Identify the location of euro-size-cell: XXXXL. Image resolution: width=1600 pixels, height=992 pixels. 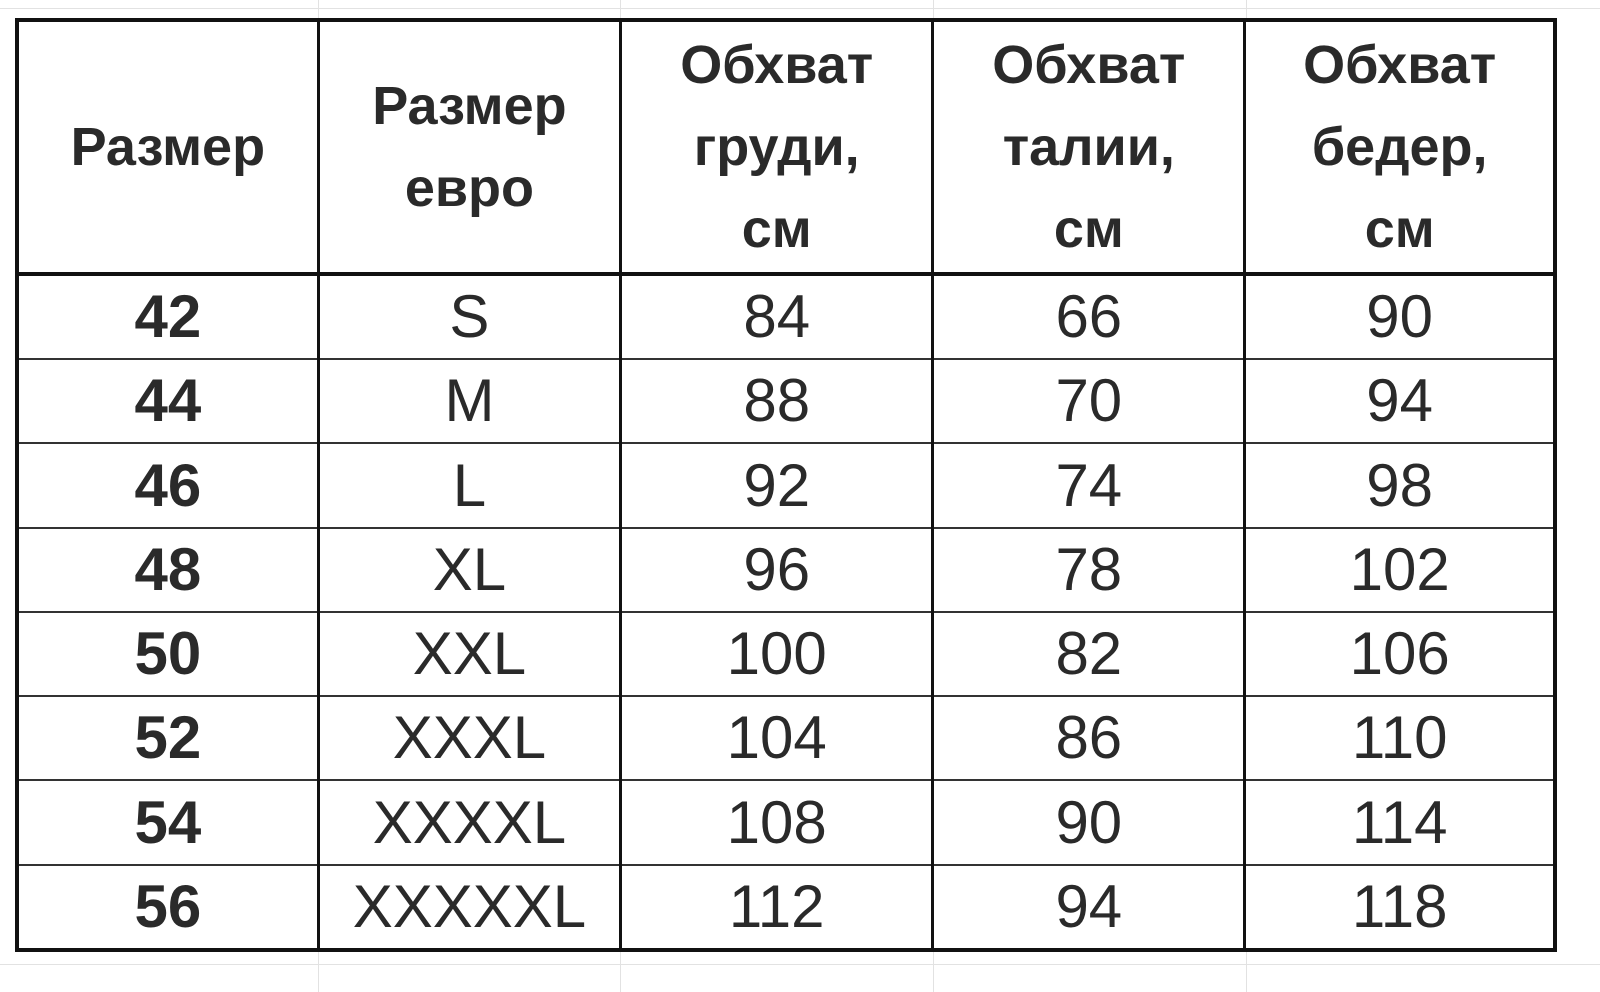
(469, 822).